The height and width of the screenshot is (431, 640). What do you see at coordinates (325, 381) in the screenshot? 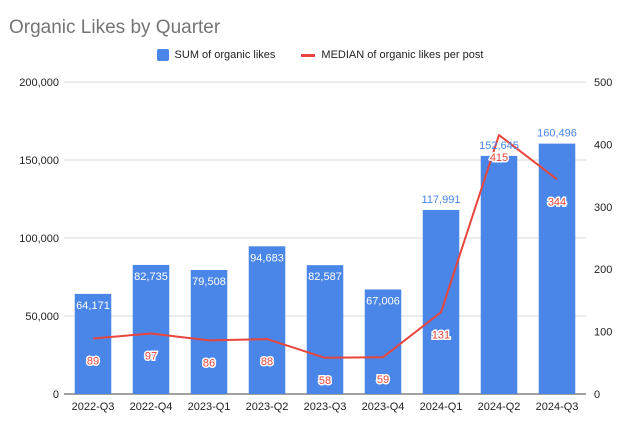
I see `line-data-label: 58` at bounding box center [325, 381].